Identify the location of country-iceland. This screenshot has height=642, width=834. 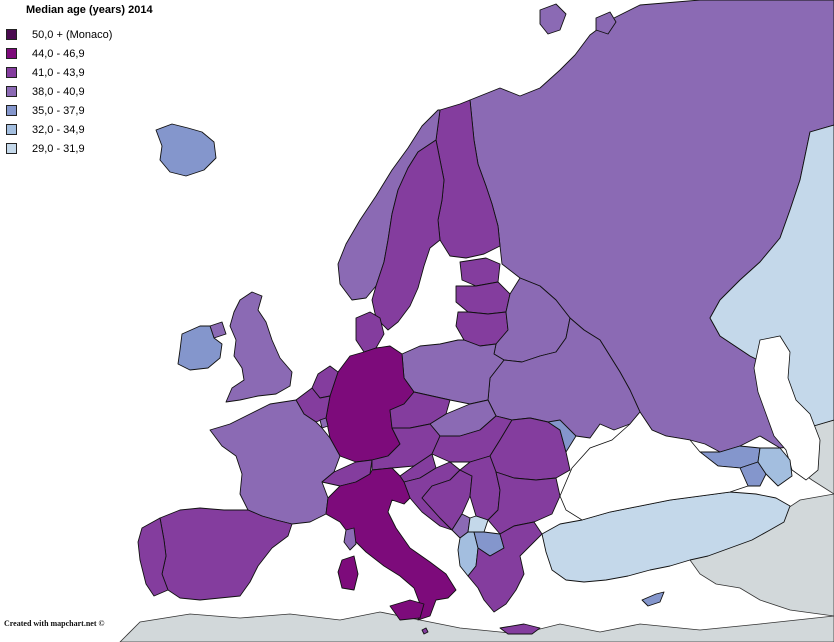
(186, 150).